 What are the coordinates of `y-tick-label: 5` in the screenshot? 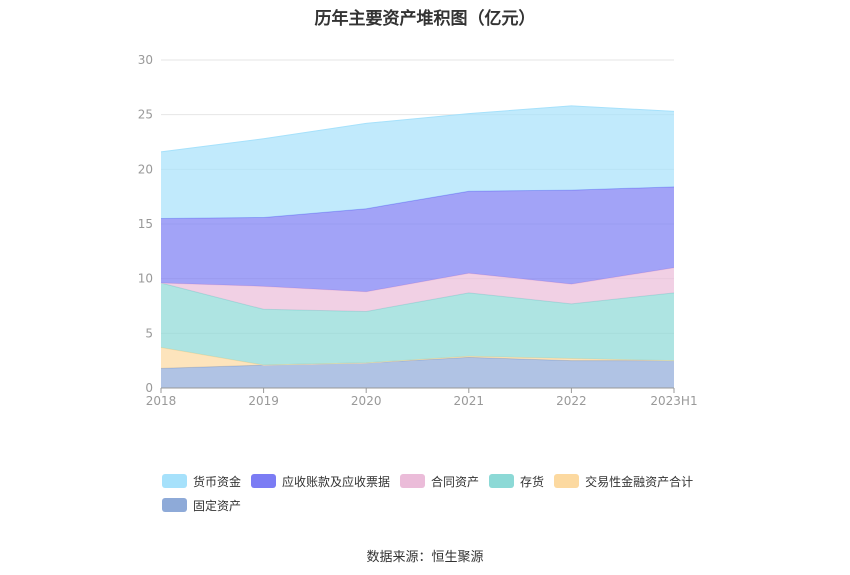 It's located at (149, 333).